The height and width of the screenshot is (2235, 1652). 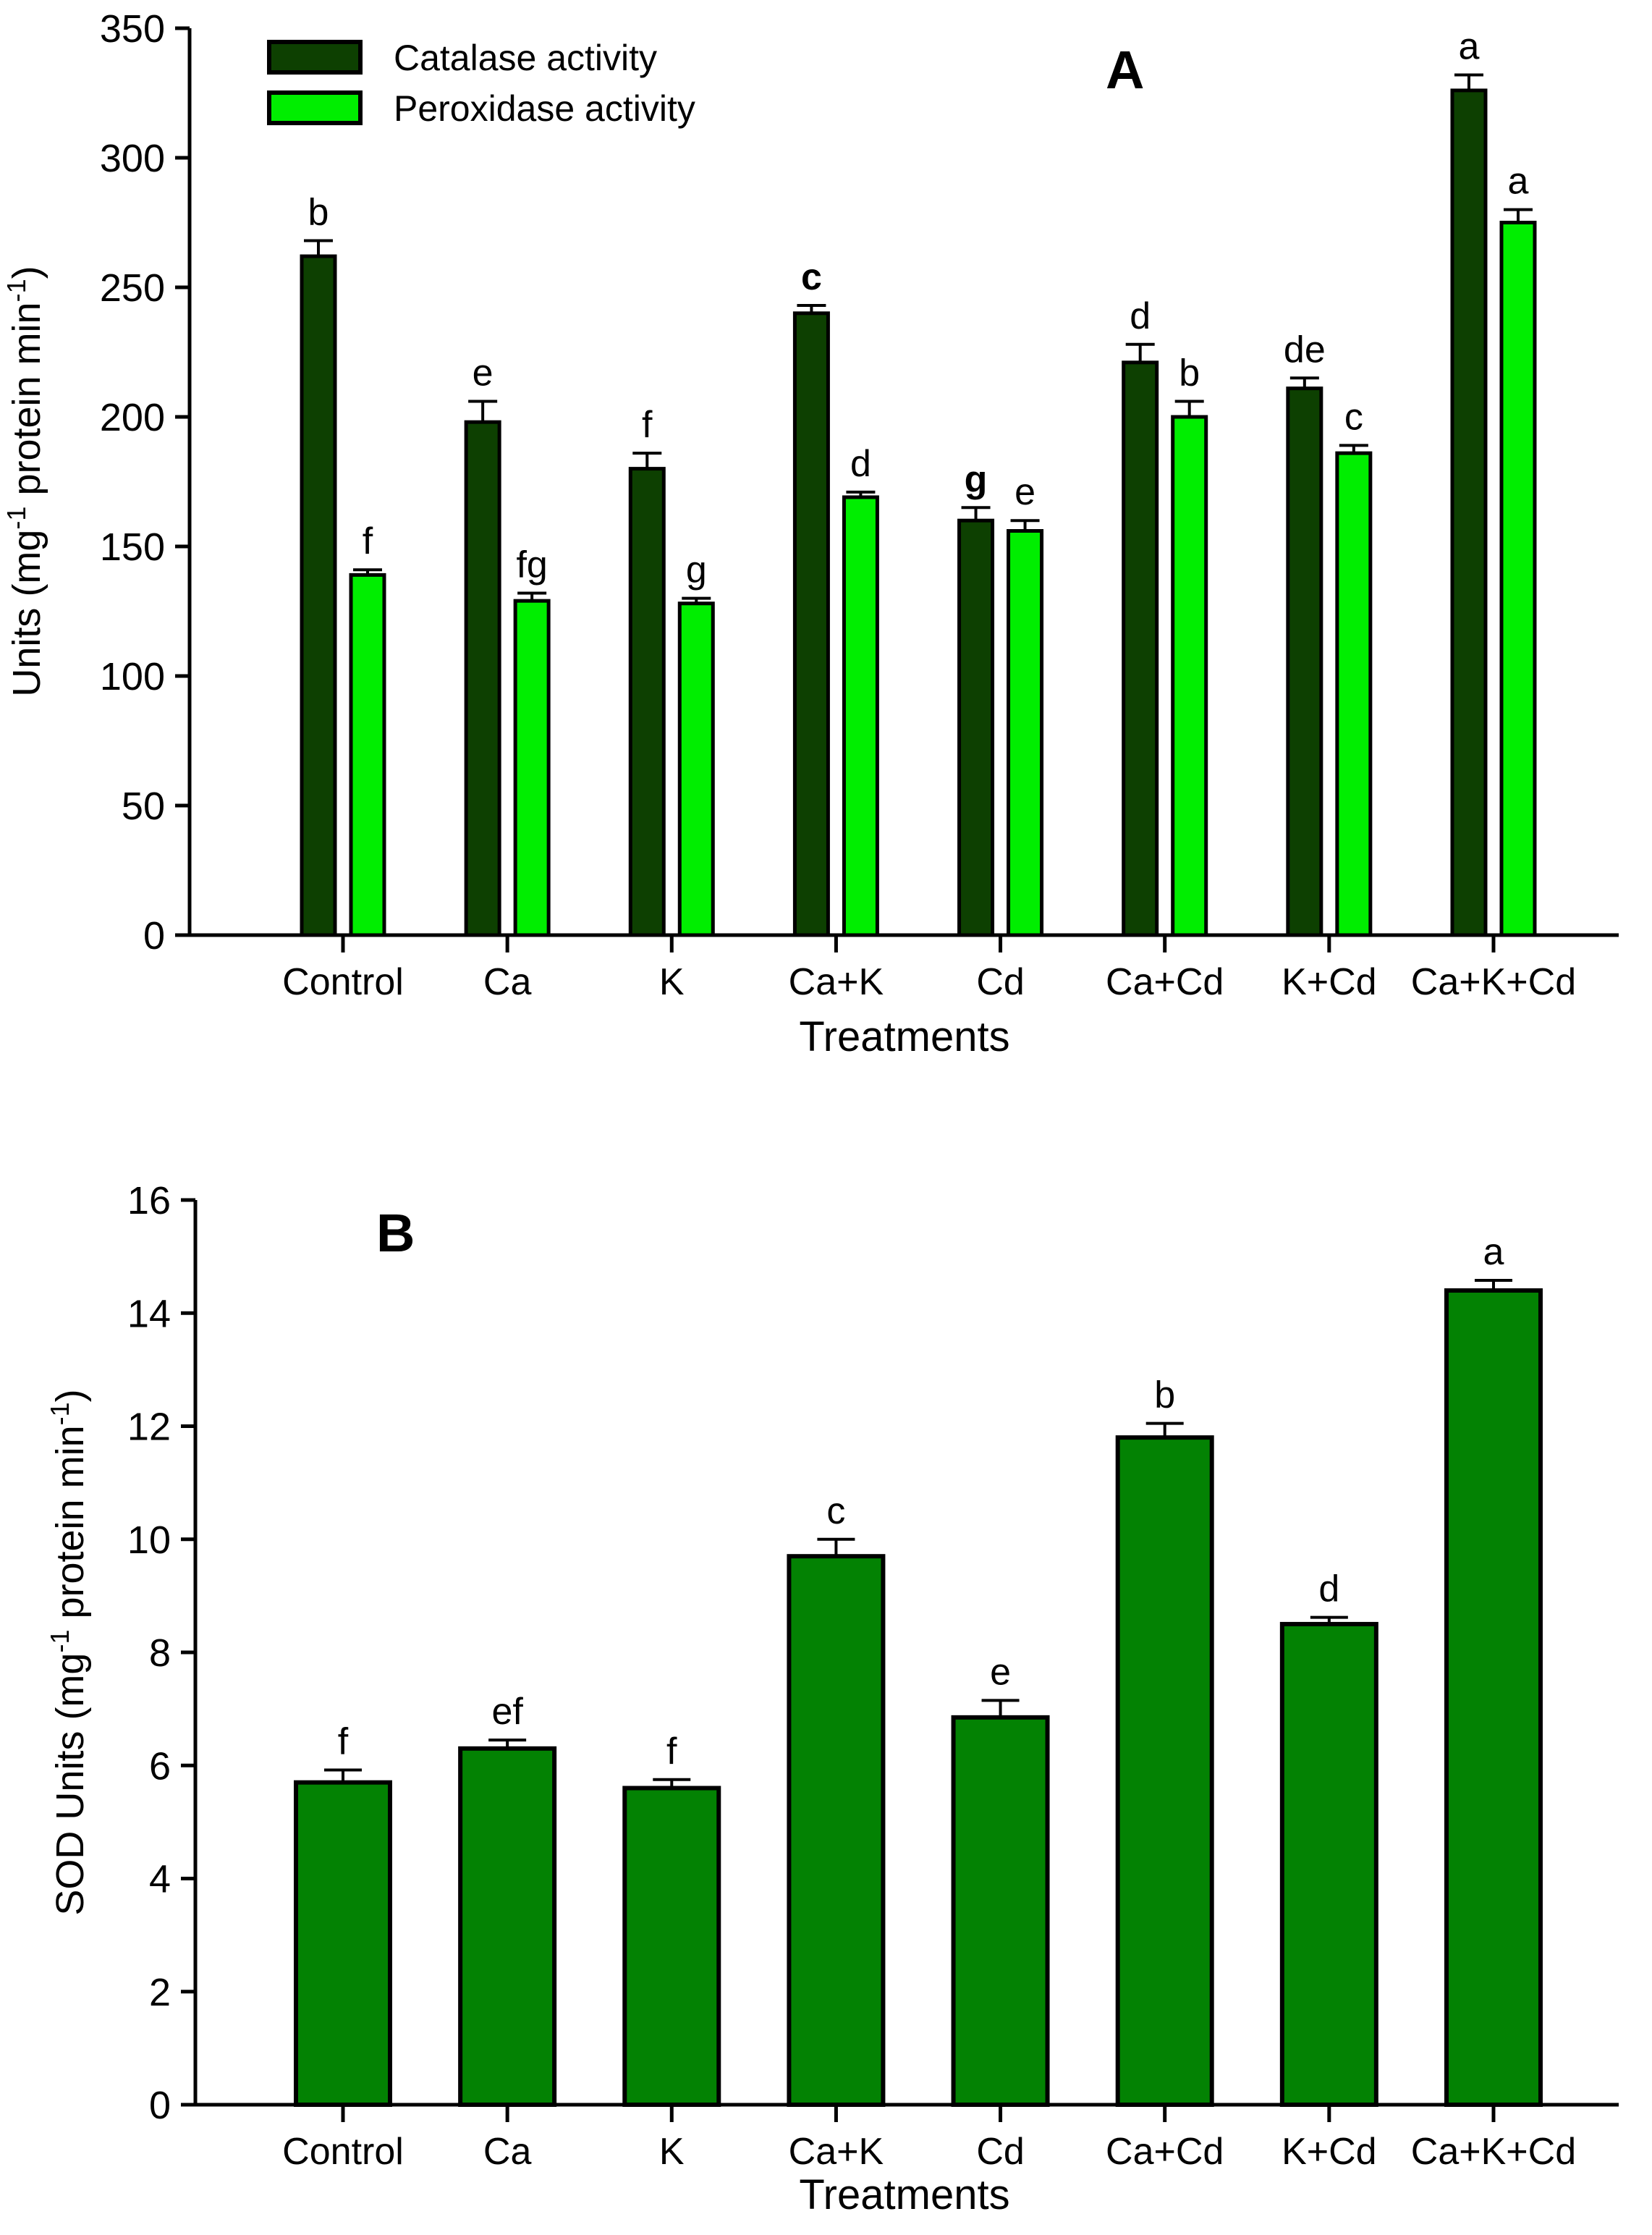 I want to click on y-axis-tick-label: 4, so click(x=160, y=1879).